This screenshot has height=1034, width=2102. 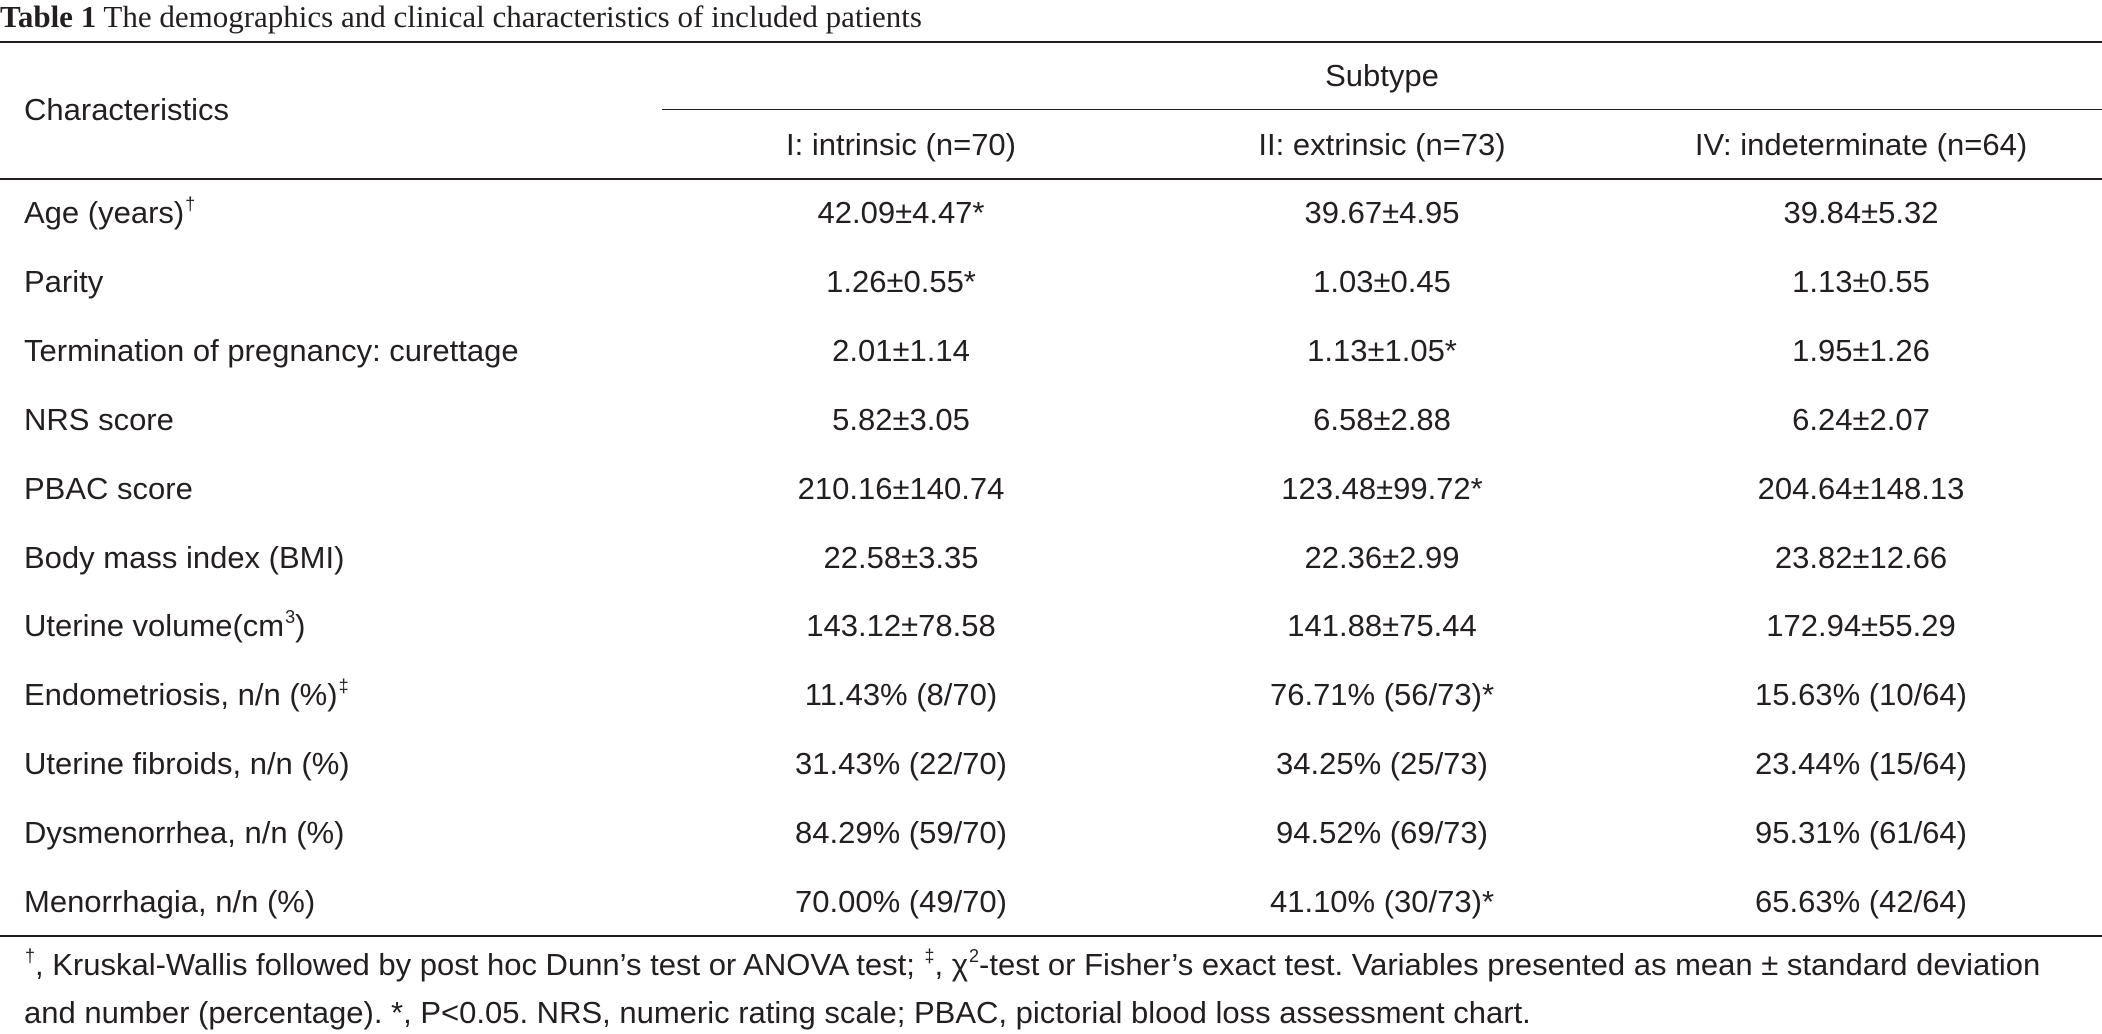 I want to click on row-label-superscript: ‡, so click(x=343, y=686).